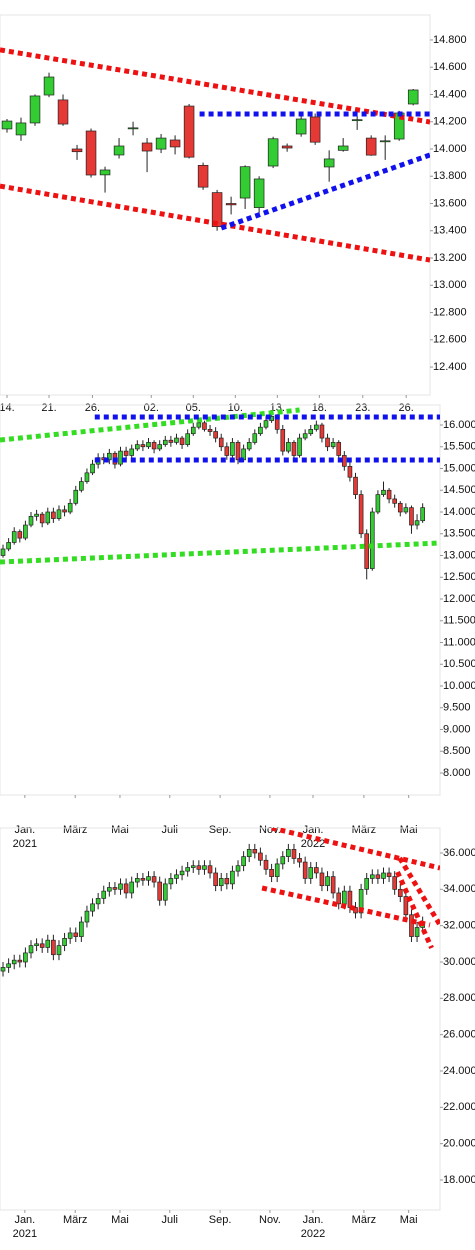 This screenshot has width=475, height=1250. I want to click on x-tick-label: 18., so click(319, 408).